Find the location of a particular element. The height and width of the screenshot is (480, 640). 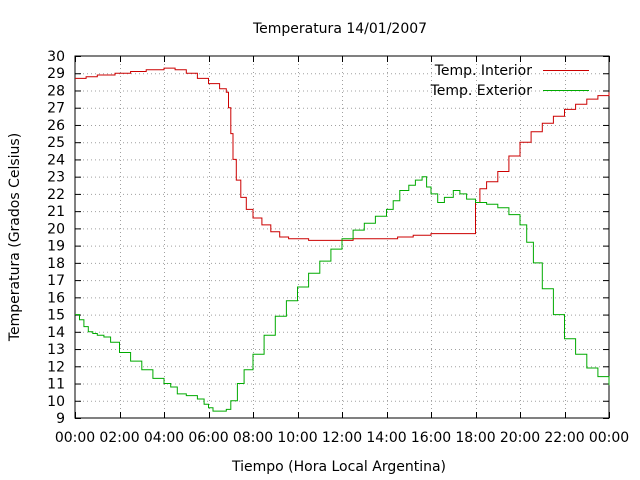

y-tick-label: 16 is located at coordinates (56, 298).